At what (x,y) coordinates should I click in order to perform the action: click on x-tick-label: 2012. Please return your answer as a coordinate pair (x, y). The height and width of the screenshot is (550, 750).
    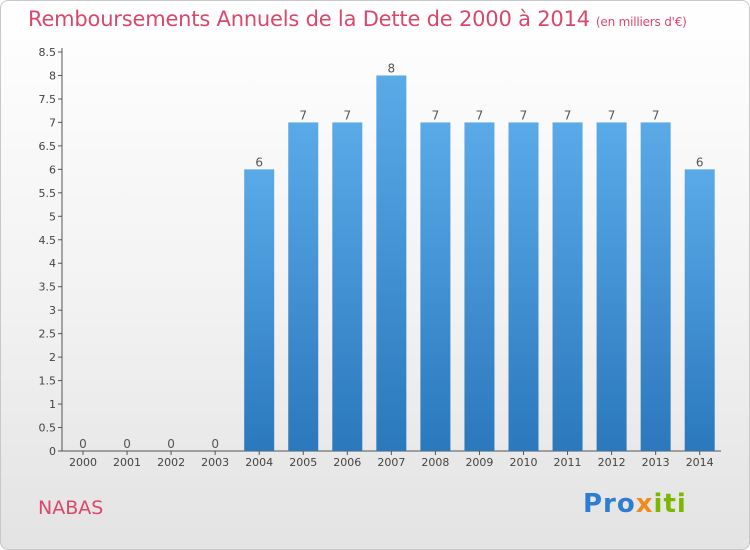
    Looking at the image, I should click on (612, 462).